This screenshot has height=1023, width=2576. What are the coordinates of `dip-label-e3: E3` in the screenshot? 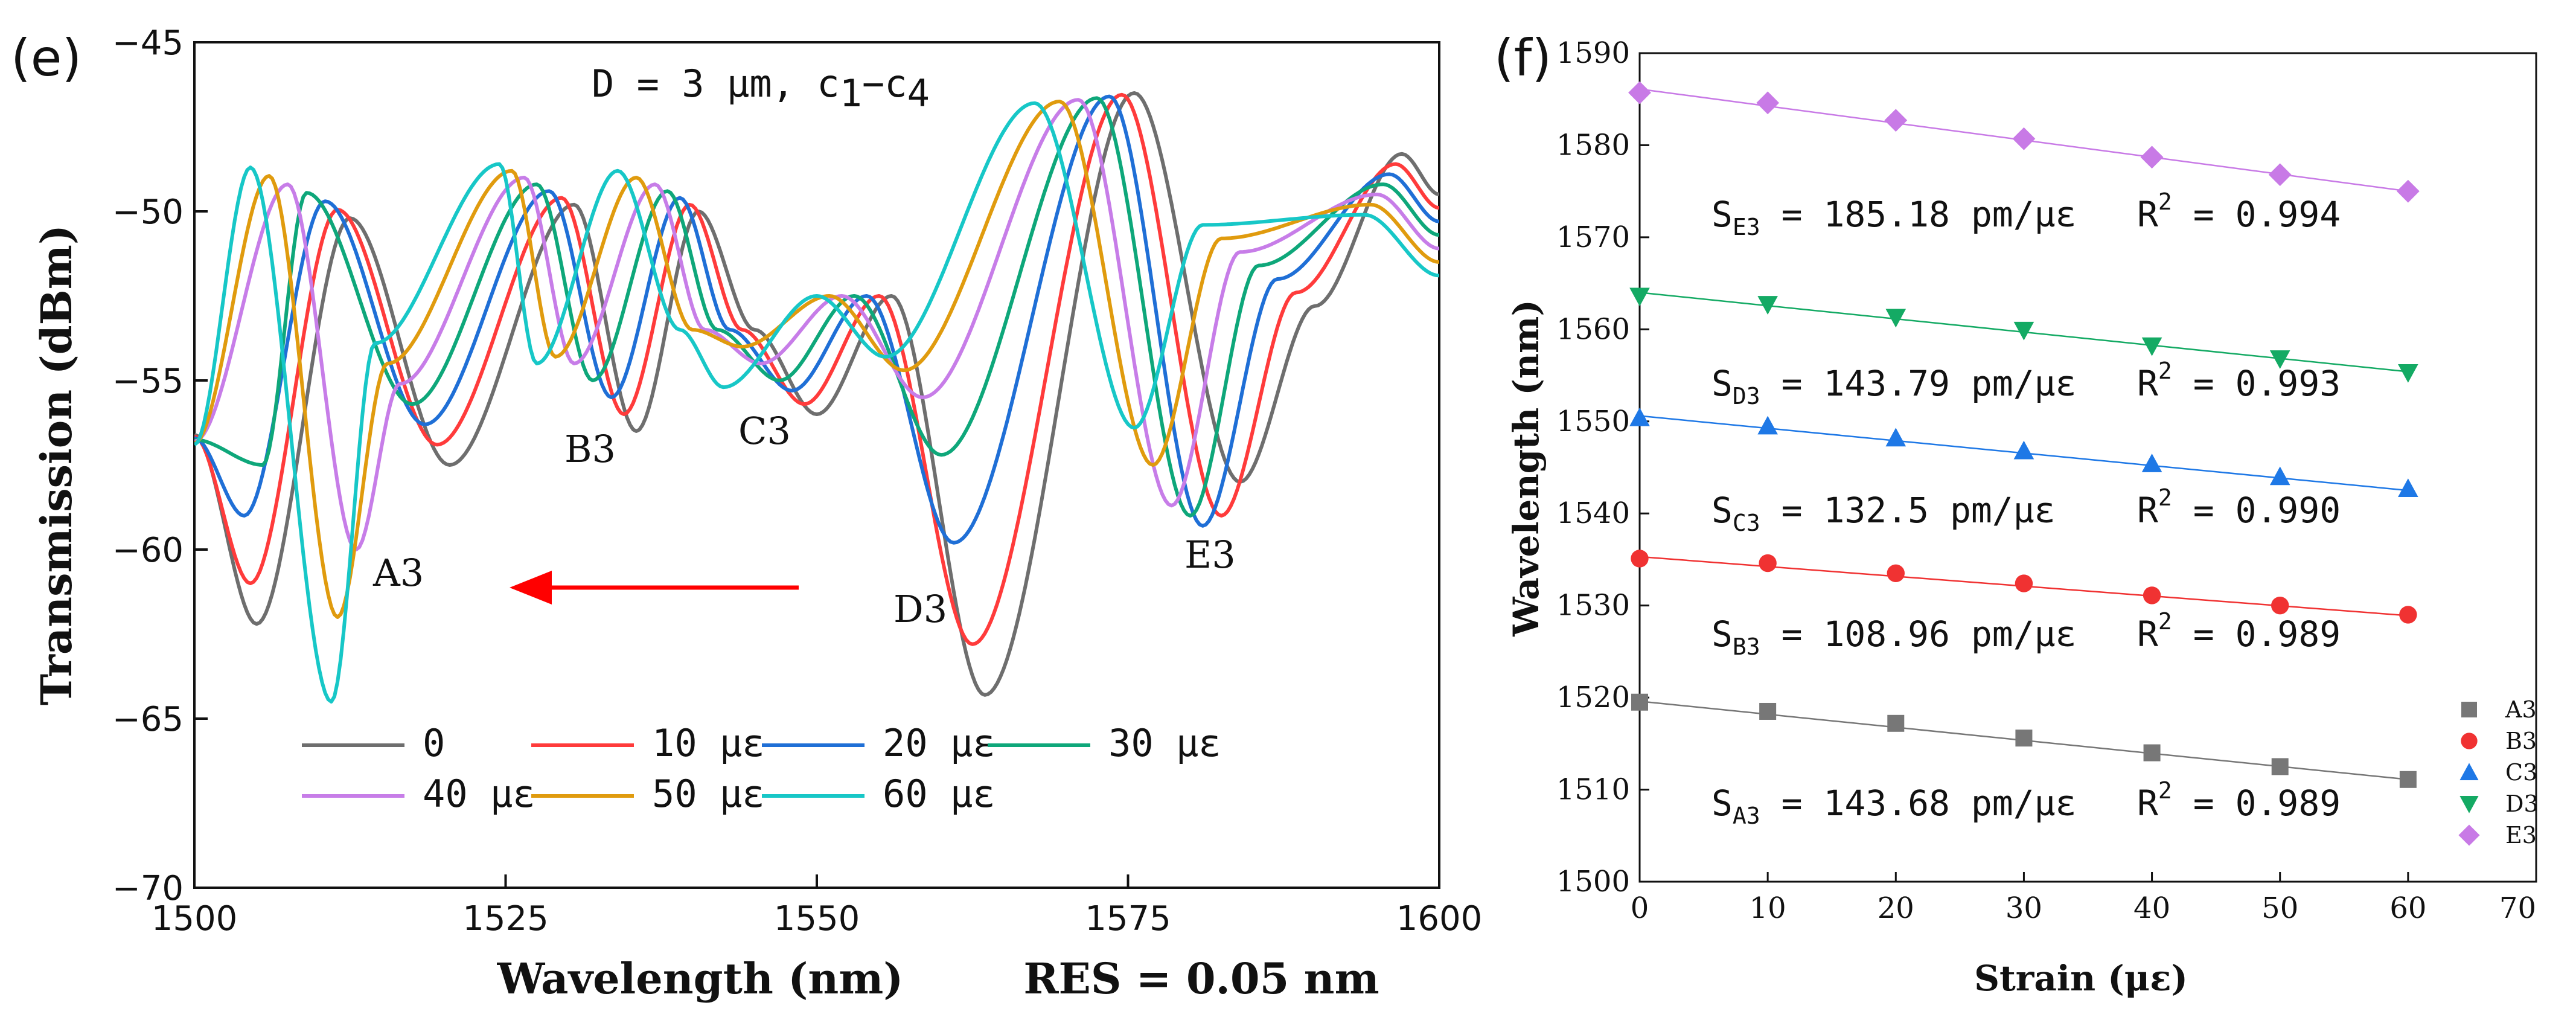 It's located at (1210, 555).